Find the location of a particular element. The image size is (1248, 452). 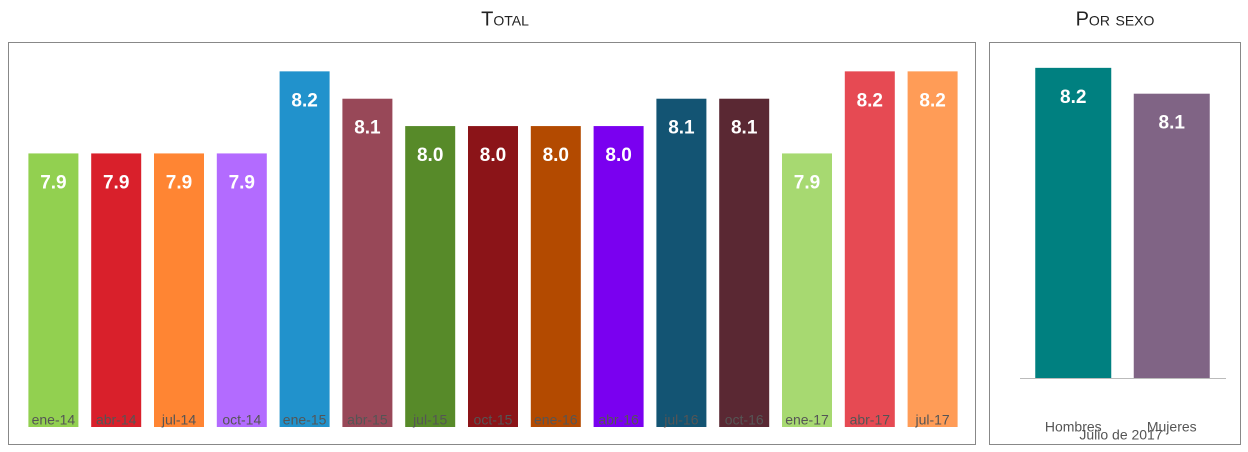

x-tick-label: abr-17 is located at coordinates (870, 420).